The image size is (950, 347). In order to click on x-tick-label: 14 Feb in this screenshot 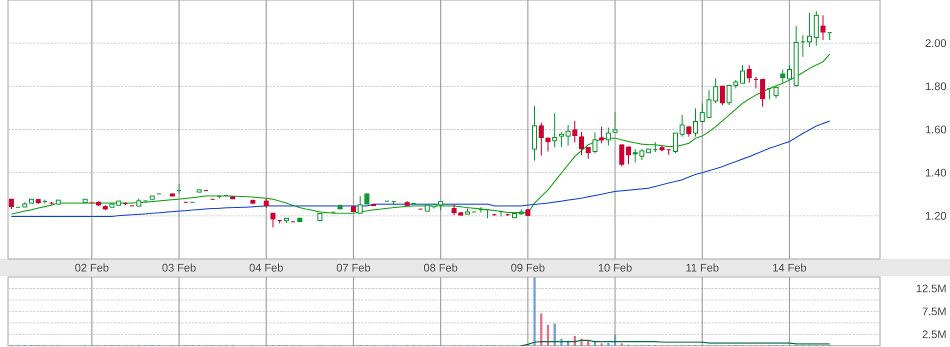, I will do `click(789, 268)`.